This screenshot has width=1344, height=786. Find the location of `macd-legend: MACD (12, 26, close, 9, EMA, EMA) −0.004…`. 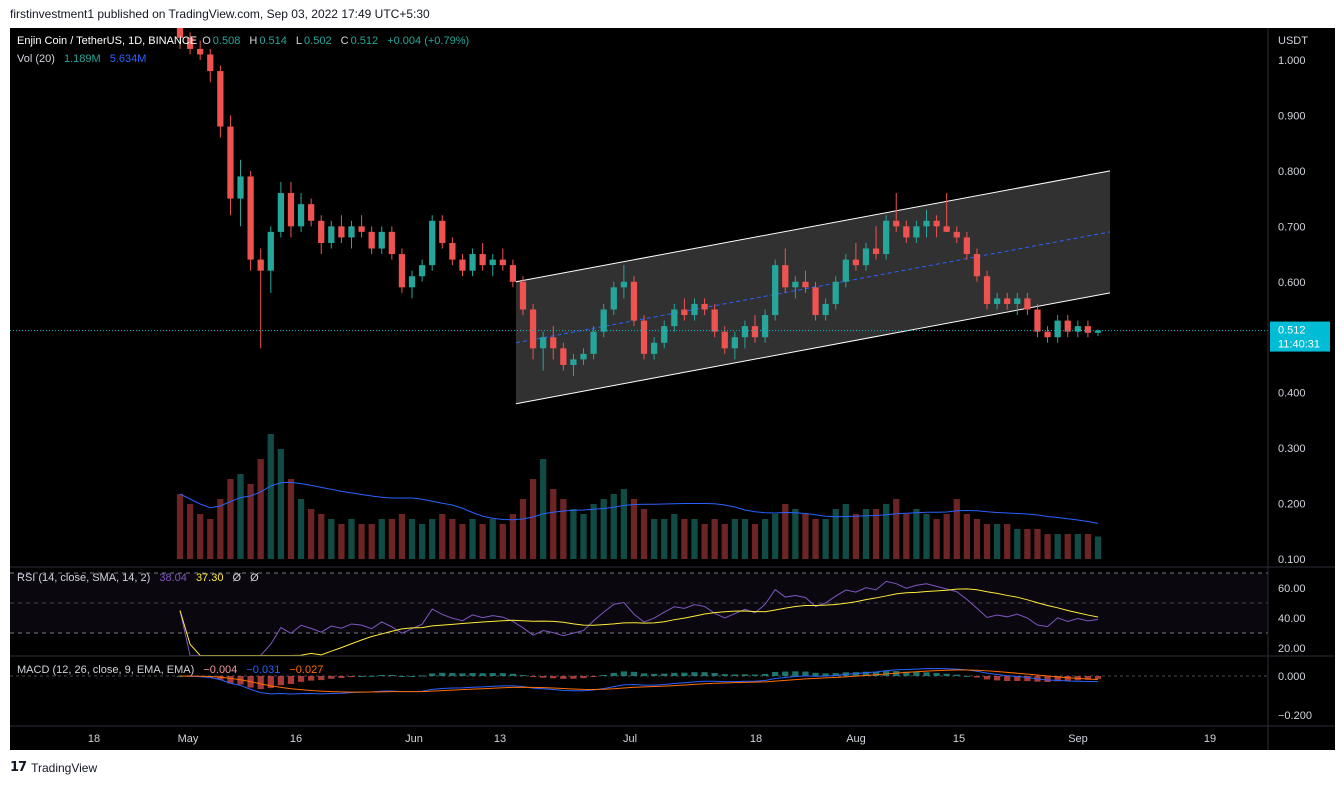

macd-legend: MACD (12, 26, close, 9, EMA, EMA) −0.004… is located at coordinates (171, 670).